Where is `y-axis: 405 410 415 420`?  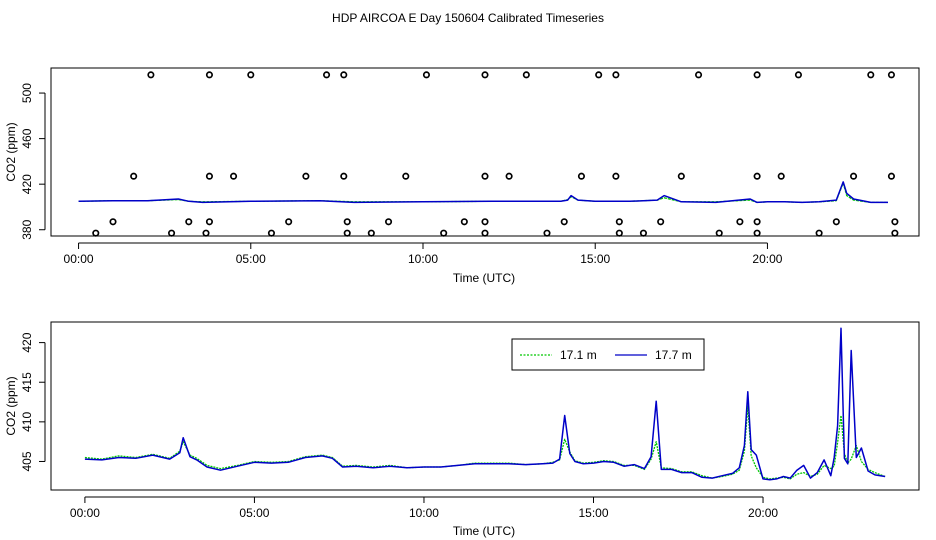
y-axis: 405 410 415 420 is located at coordinates (33, 401).